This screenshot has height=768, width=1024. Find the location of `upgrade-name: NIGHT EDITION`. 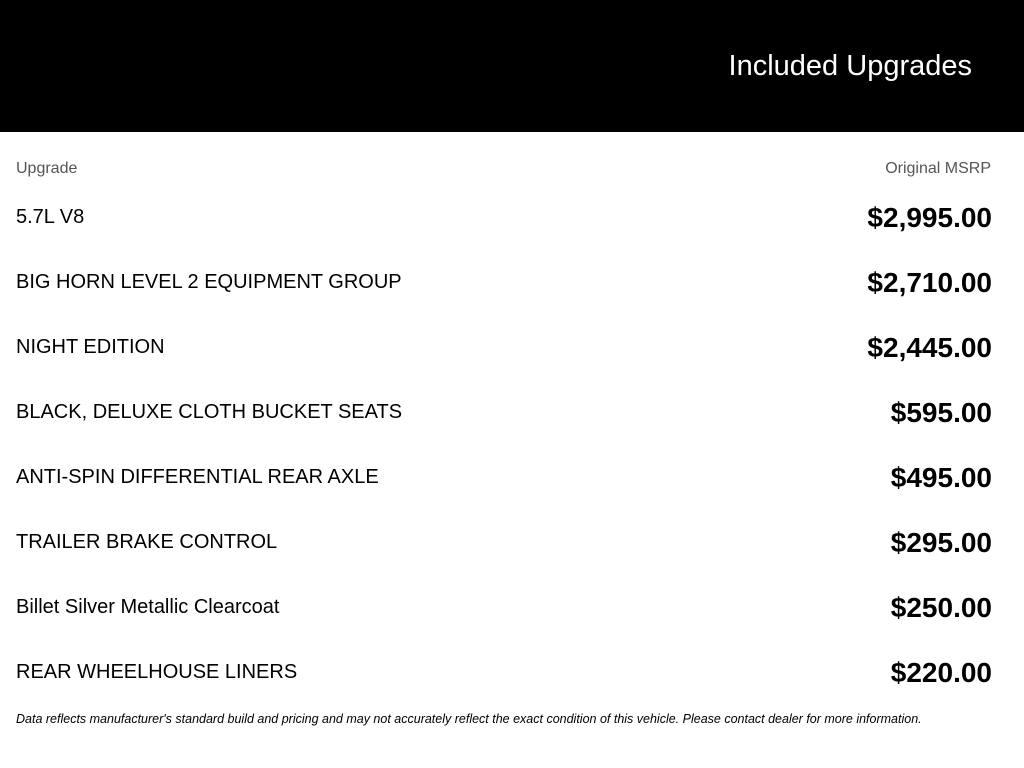

upgrade-name: NIGHT EDITION is located at coordinates (90, 347).